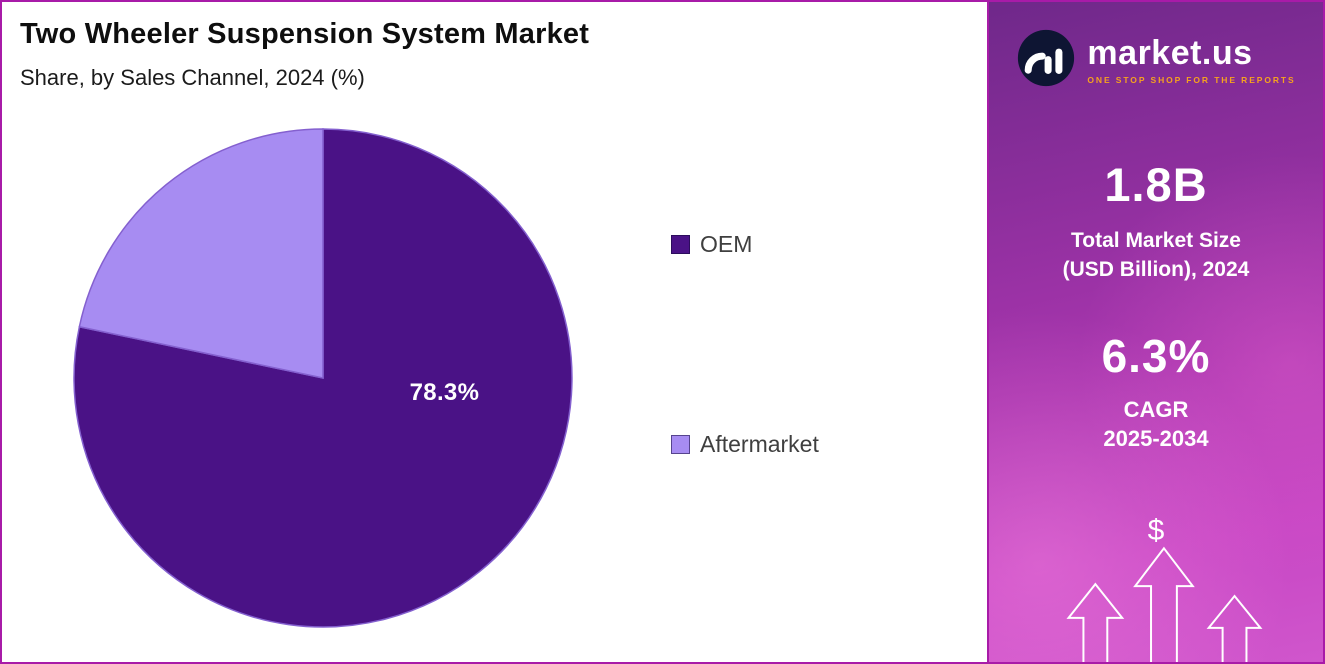 This screenshot has width=1325, height=664. What do you see at coordinates (1156, 270) in the screenshot?
I see `market-size-label-line2: (USD Billion), 2024` at bounding box center [1156, 270].